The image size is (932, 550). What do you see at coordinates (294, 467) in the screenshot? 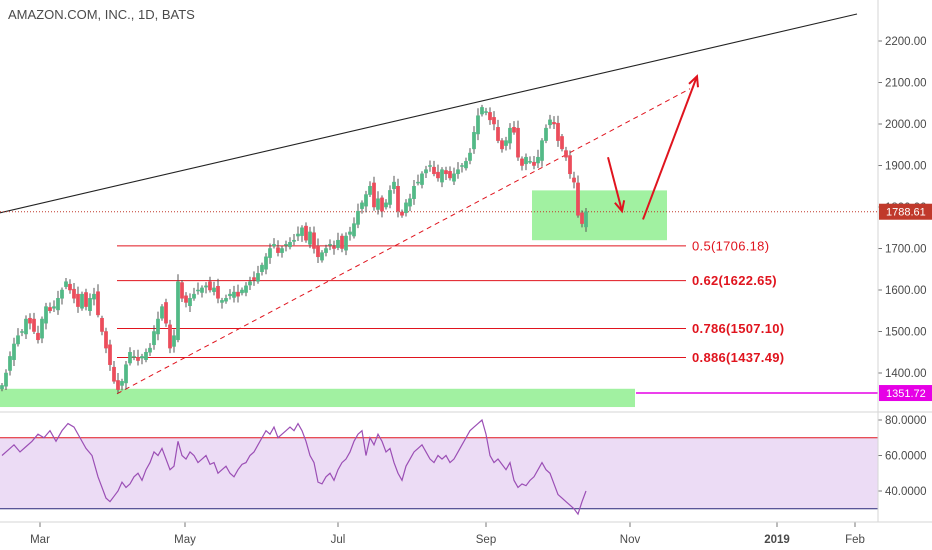
I see `rsi-series-line` at bounding box center [294, 467].